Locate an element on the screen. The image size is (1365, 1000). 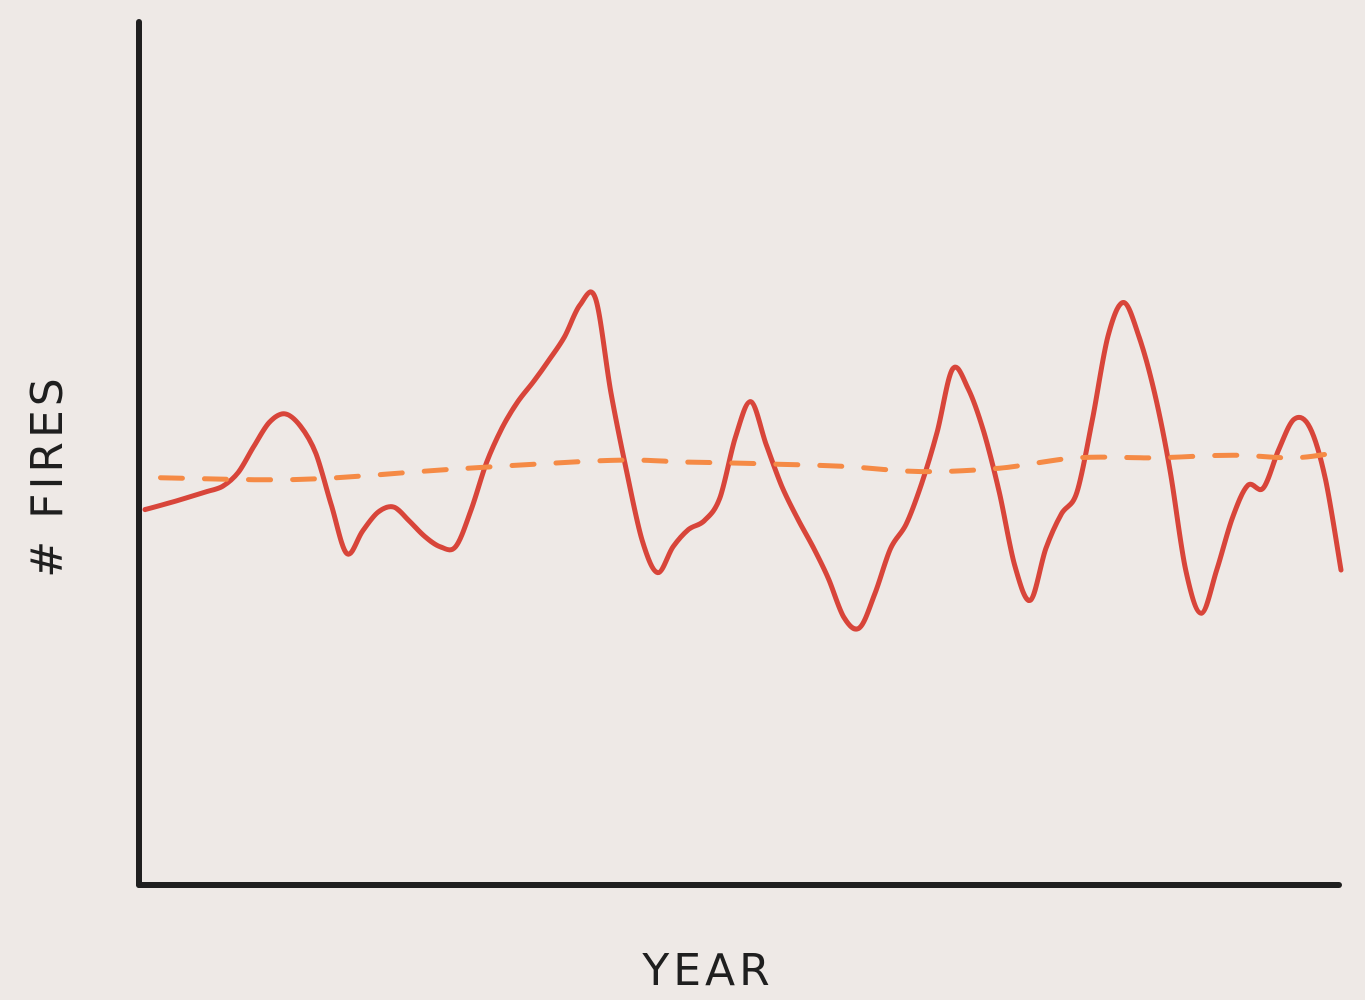
trend-line is located at coordinates (751, 466).